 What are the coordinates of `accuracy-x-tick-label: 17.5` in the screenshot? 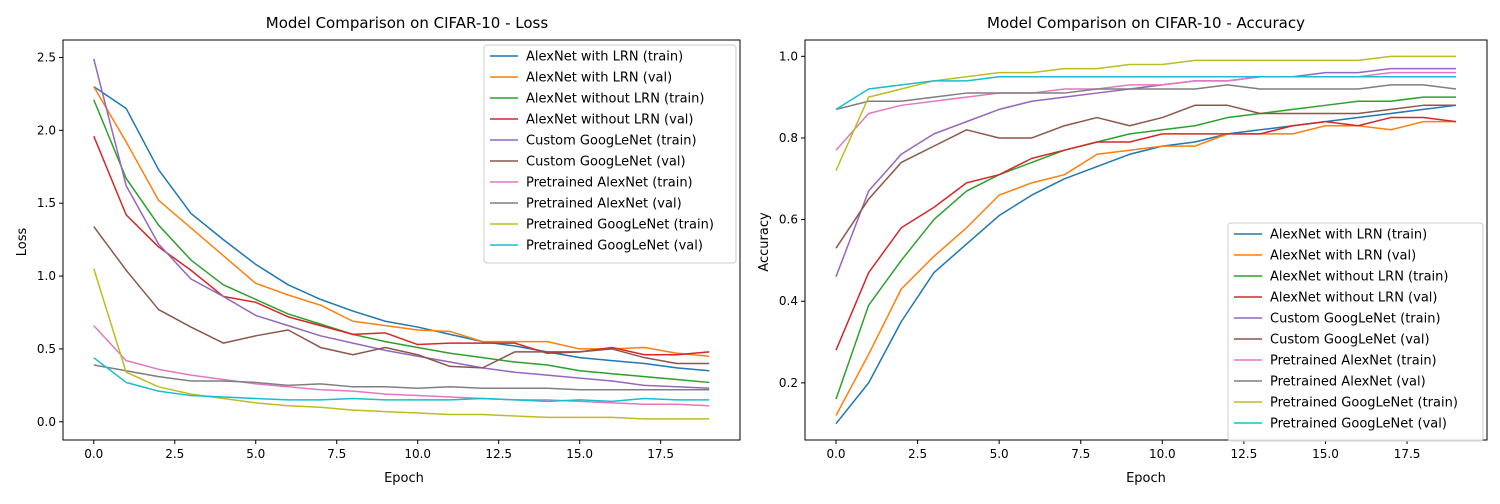 It's located at (1407, 454).